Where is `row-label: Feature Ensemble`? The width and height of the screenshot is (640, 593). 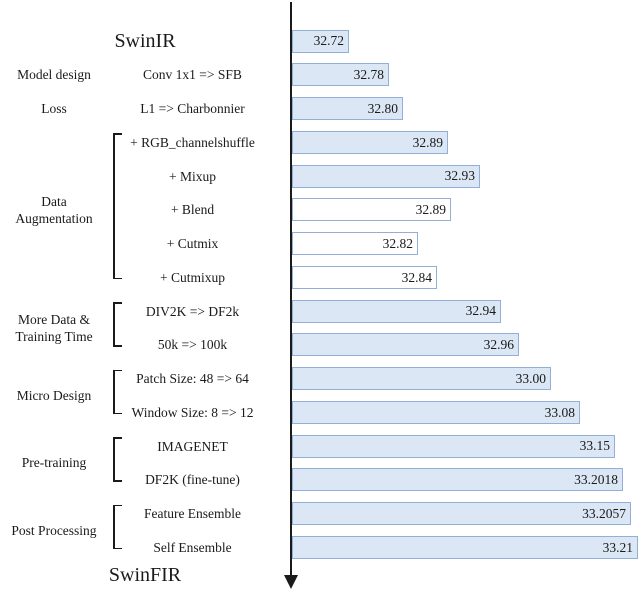
row-label: Feature Ensemble is located at coordinates (192, 513).